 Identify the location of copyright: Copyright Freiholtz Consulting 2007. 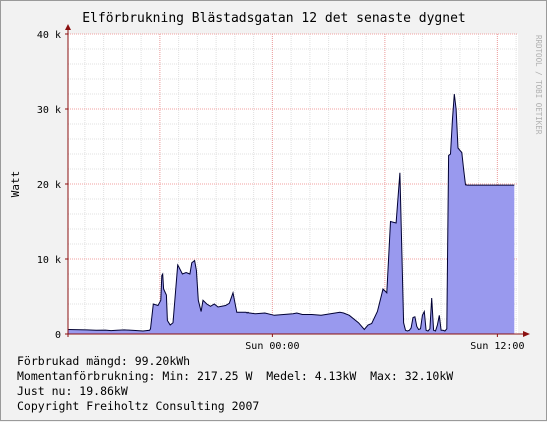
(138, 406).